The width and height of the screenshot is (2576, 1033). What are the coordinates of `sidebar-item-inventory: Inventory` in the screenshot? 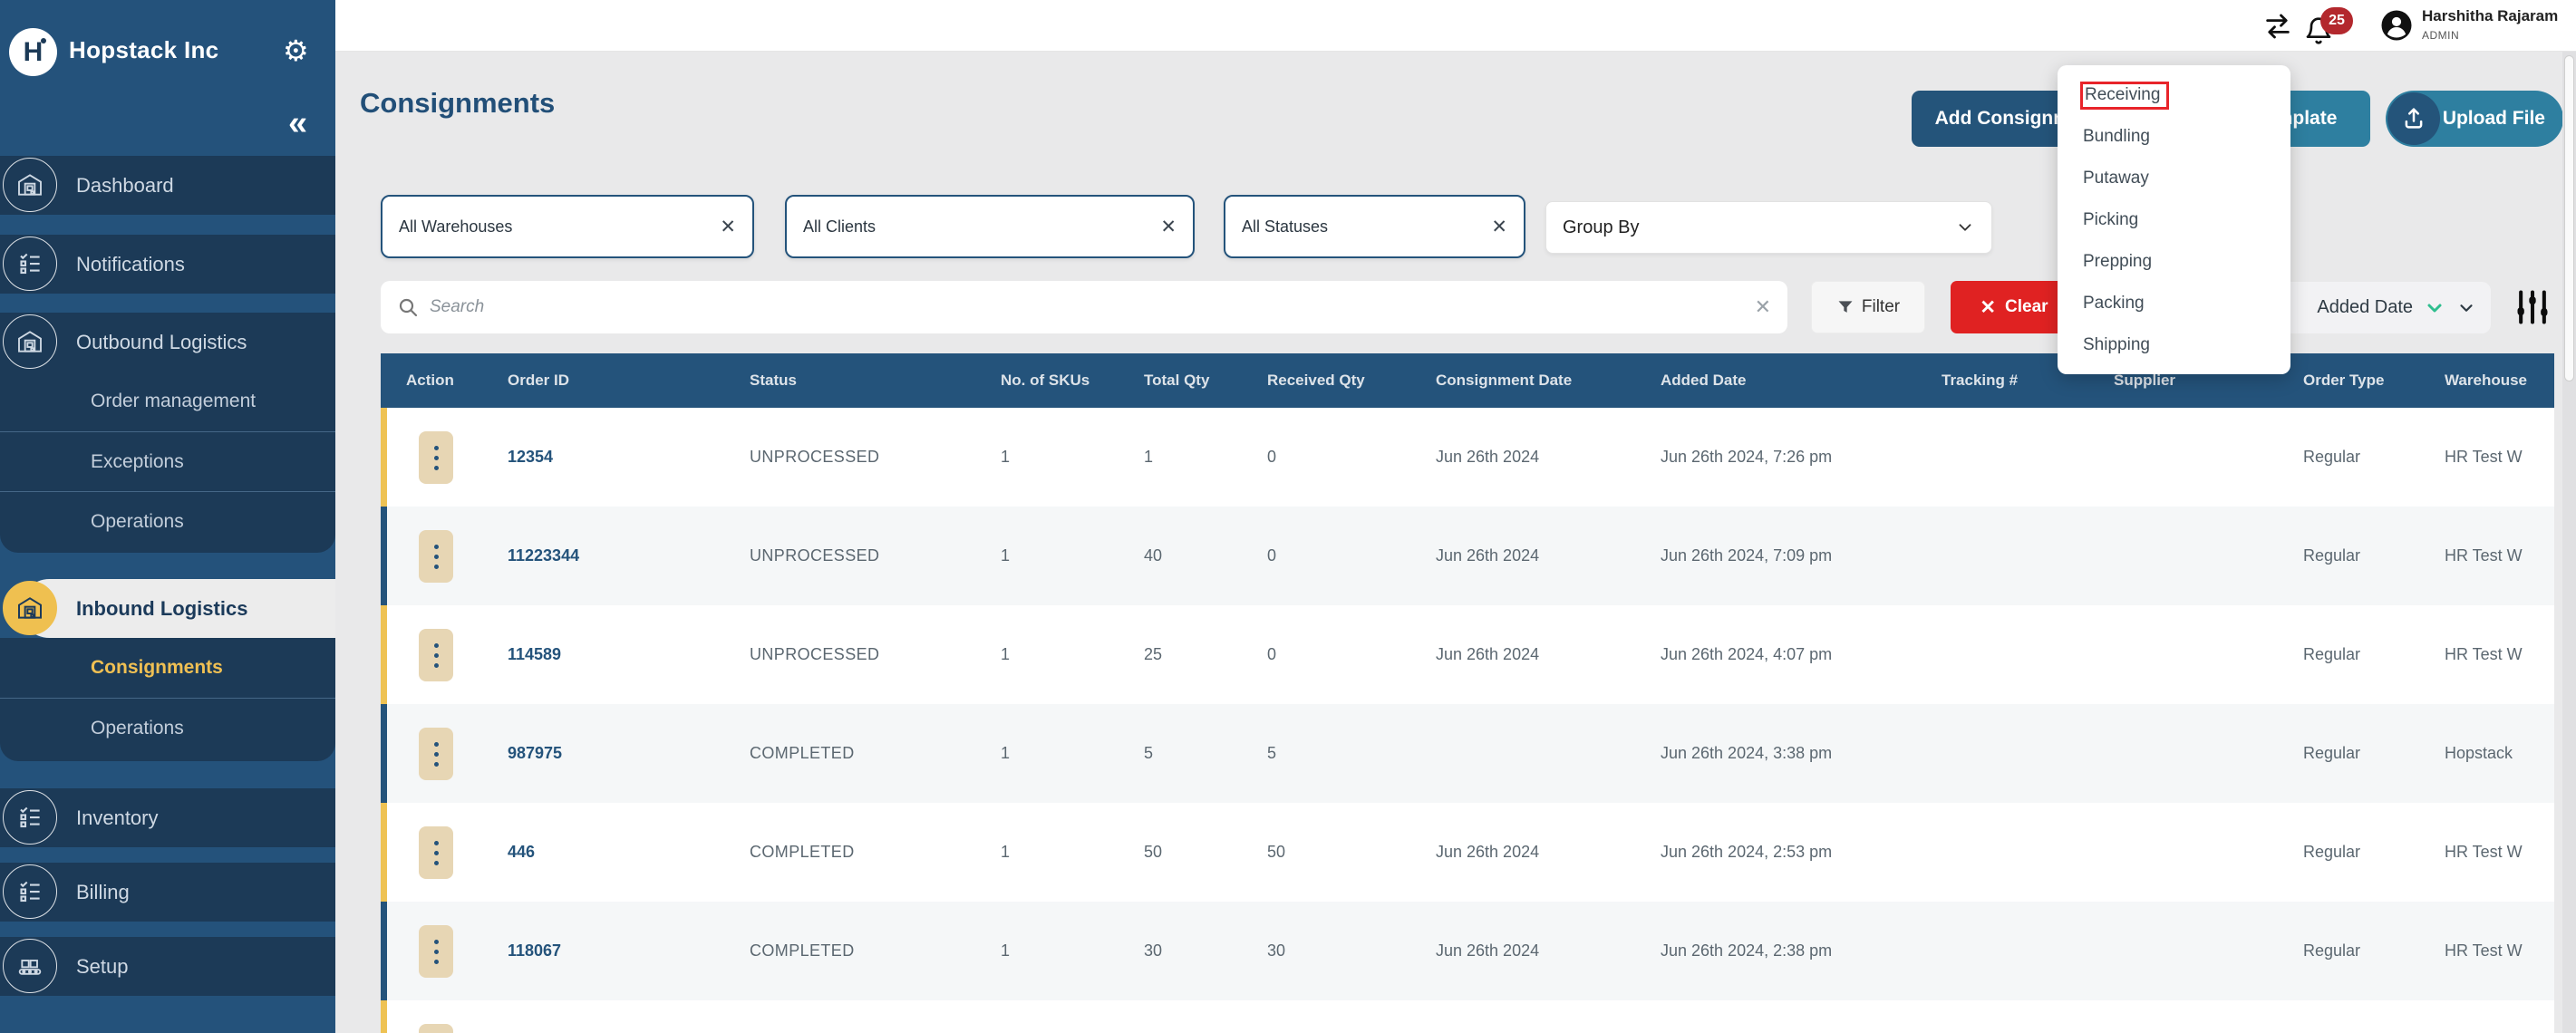 It's located at (167, 817).